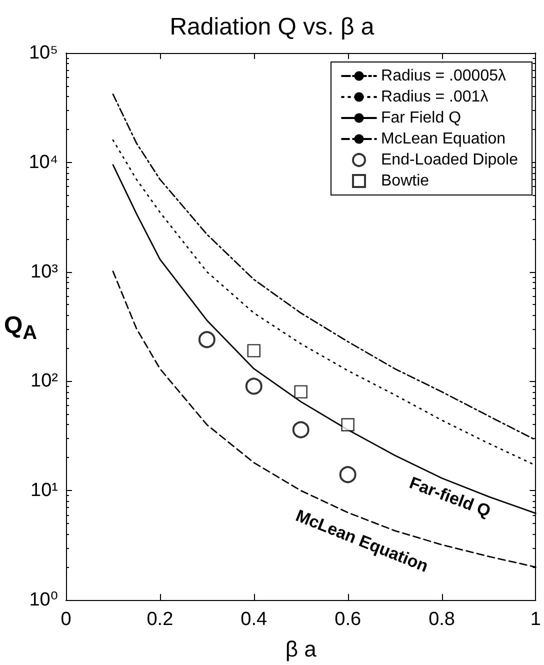  I want to click on legend-label: Radius = .00005λ, so click(443, 76).